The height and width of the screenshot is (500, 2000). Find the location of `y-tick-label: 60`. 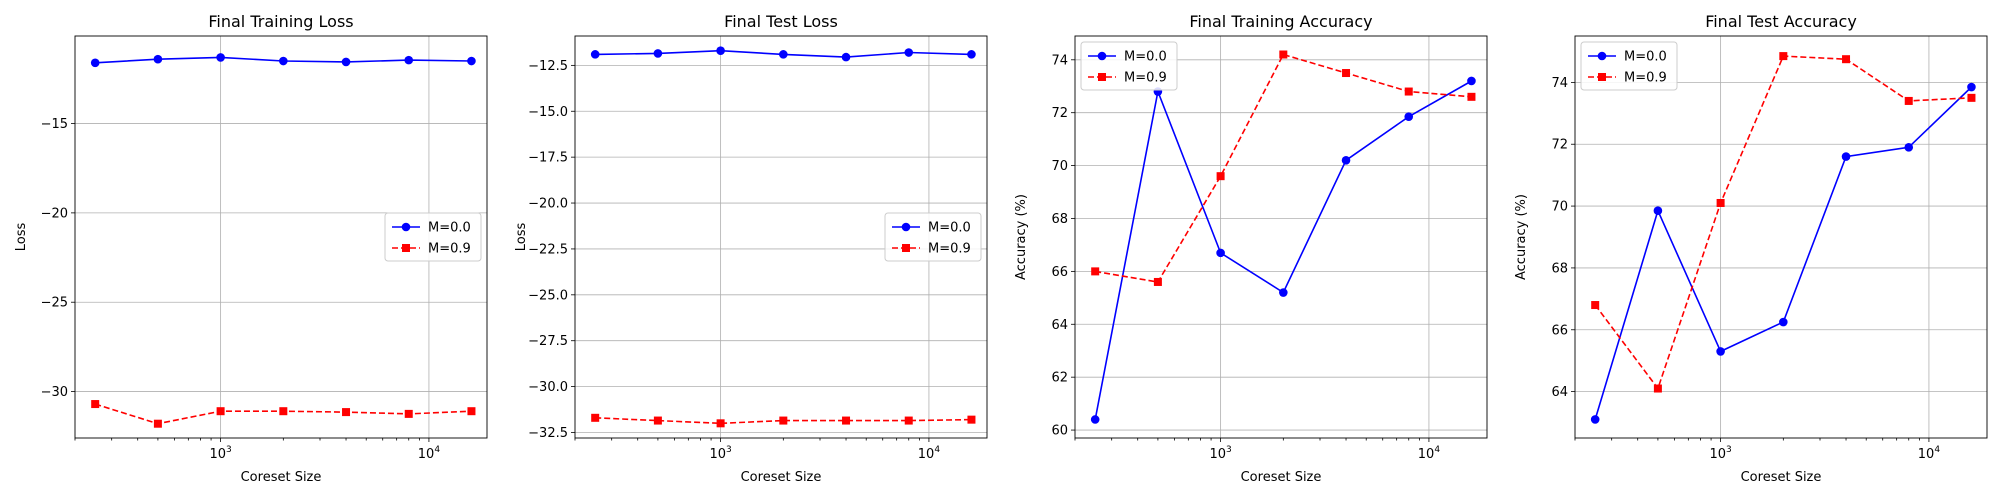

y-tick-label: 60 is located at coordinates (1059, 431).